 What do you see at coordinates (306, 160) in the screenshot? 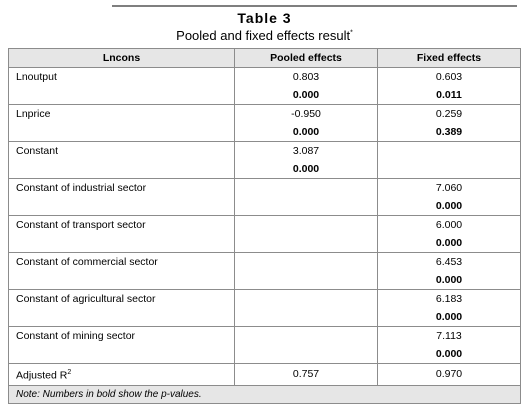
I see `pooled-cell: 3.087 0.000` at bounding box center [306, 160].